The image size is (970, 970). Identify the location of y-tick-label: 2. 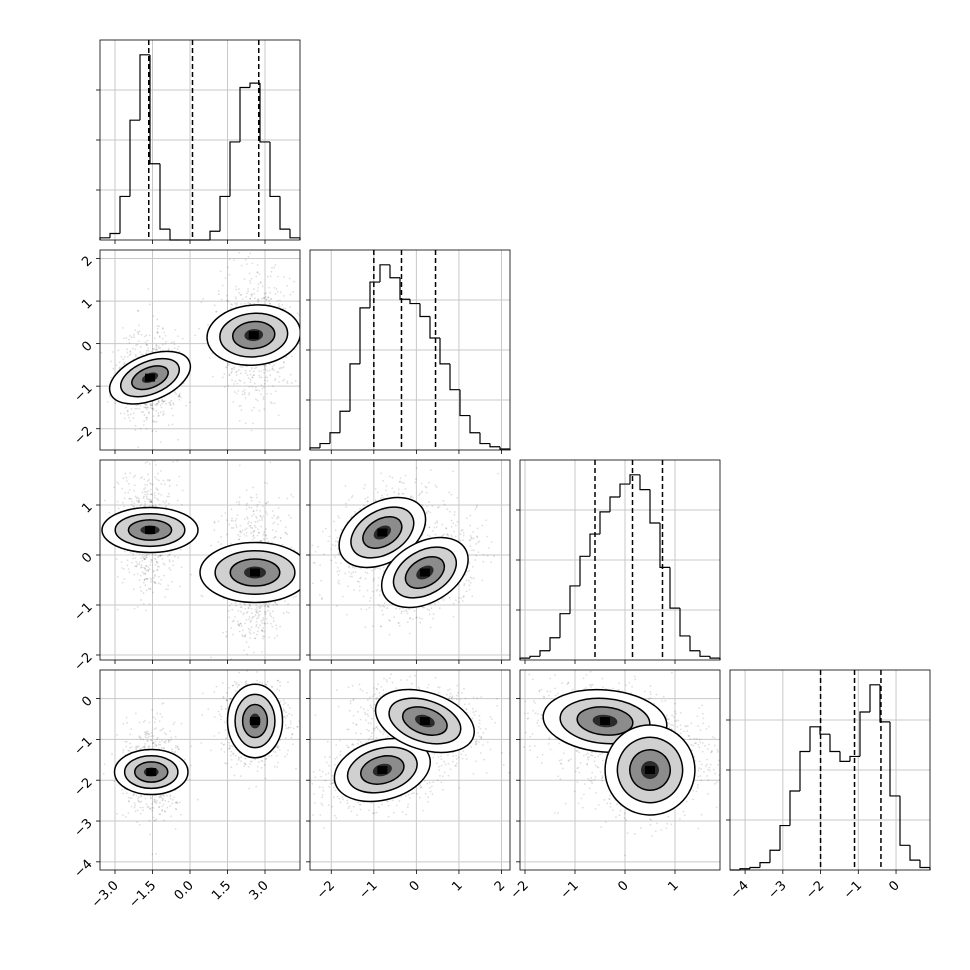
(87, 262).